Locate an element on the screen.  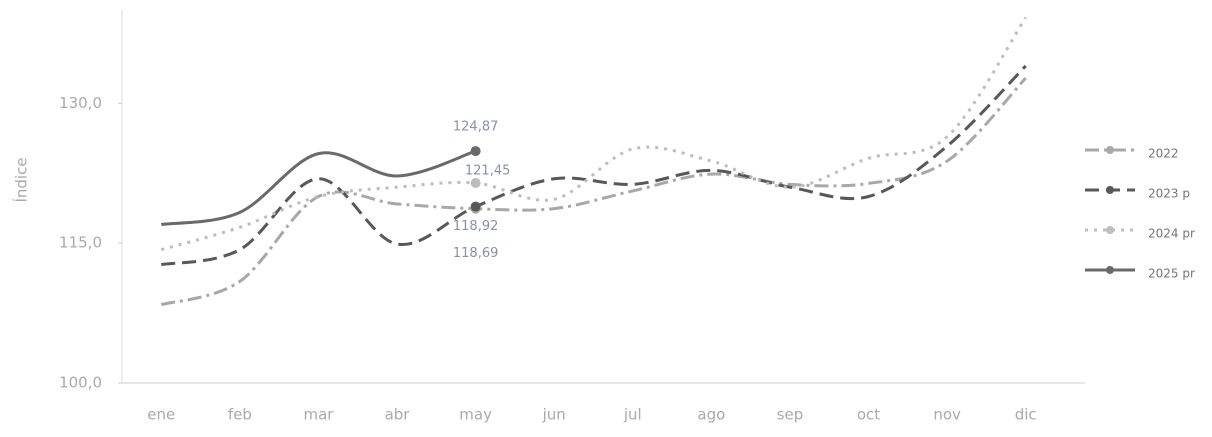
x-tick-label: oct is located at coordinates (868, 415).